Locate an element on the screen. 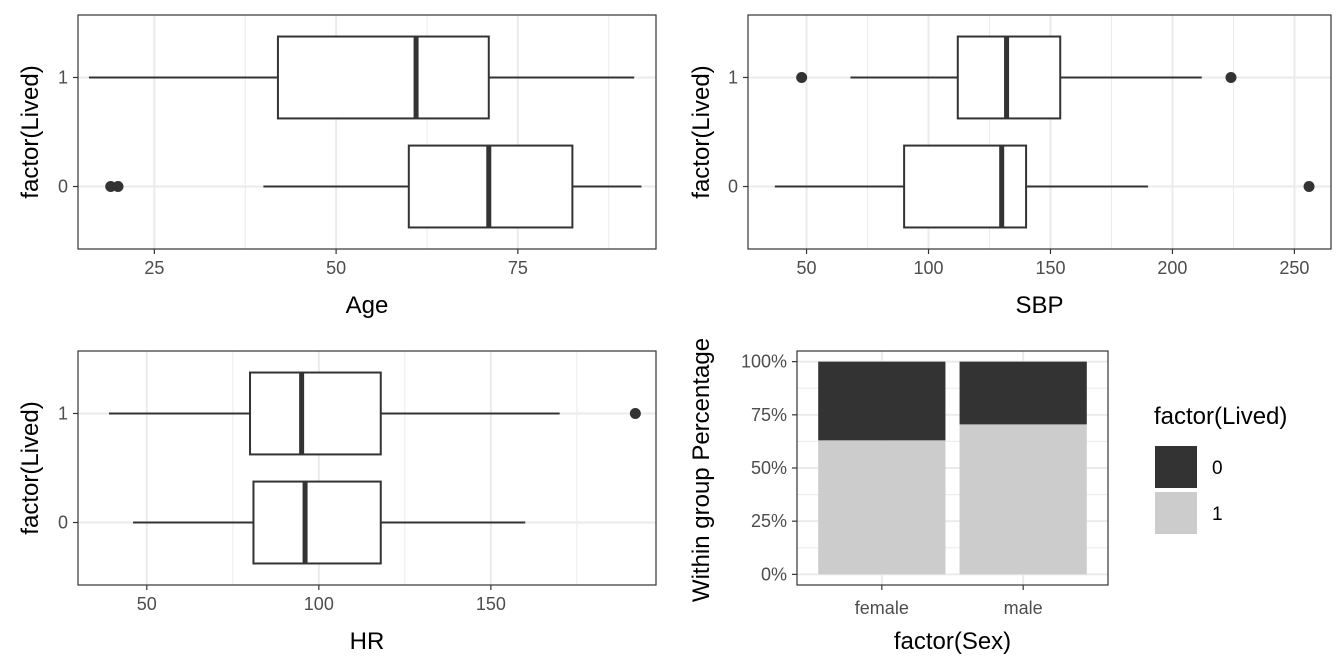  legend-label-1: 1 is located at coordinates (1217, 514).